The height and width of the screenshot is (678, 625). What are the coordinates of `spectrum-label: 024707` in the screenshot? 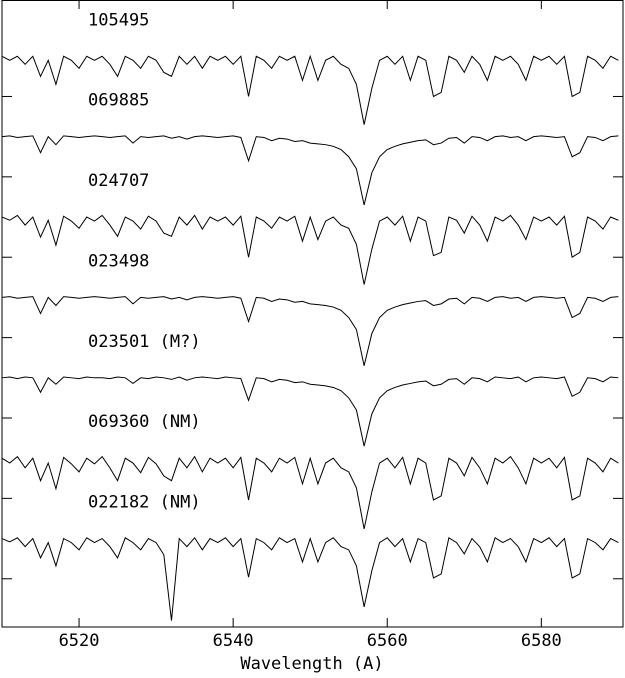 It's located at (118, 181).